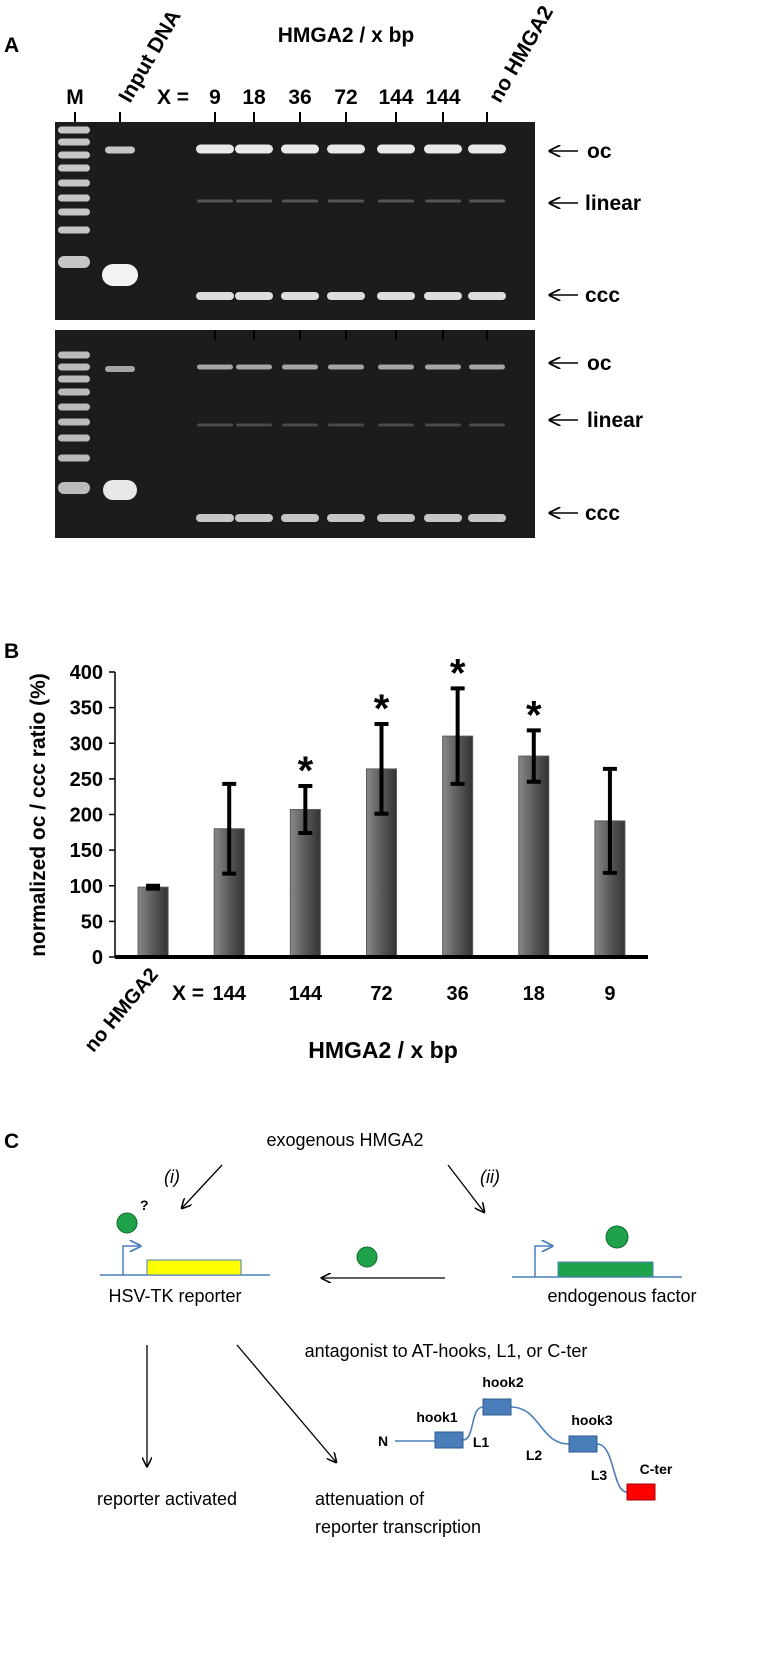  What do you see at coordinates (92, 922) in the screenshot?
I see `y-tick-label: 50` at bounding box center [92, 922].